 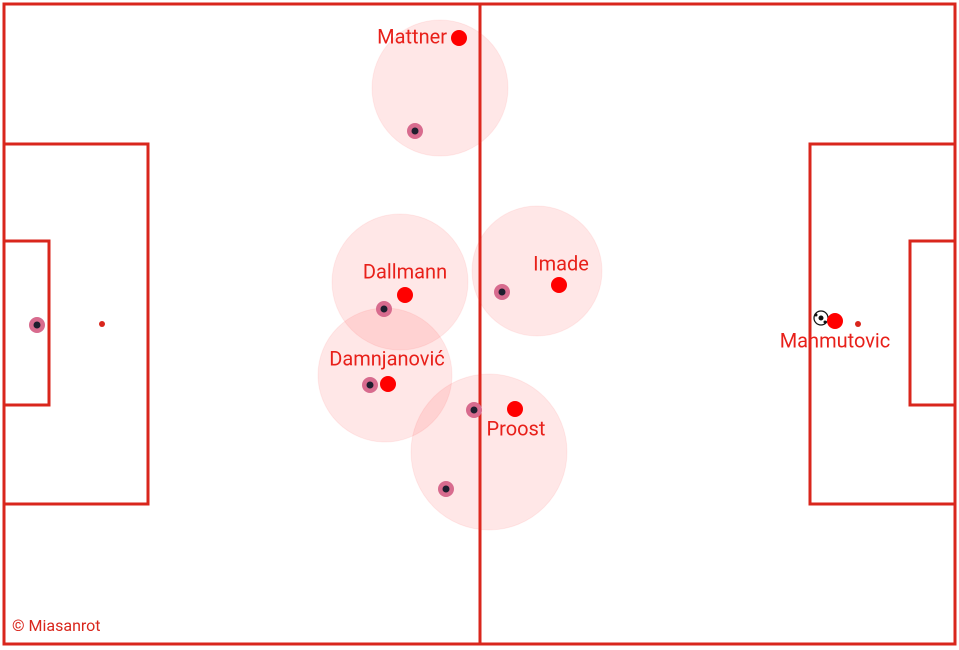 I want to click on right-goal-area, so click(x=932, y=323).